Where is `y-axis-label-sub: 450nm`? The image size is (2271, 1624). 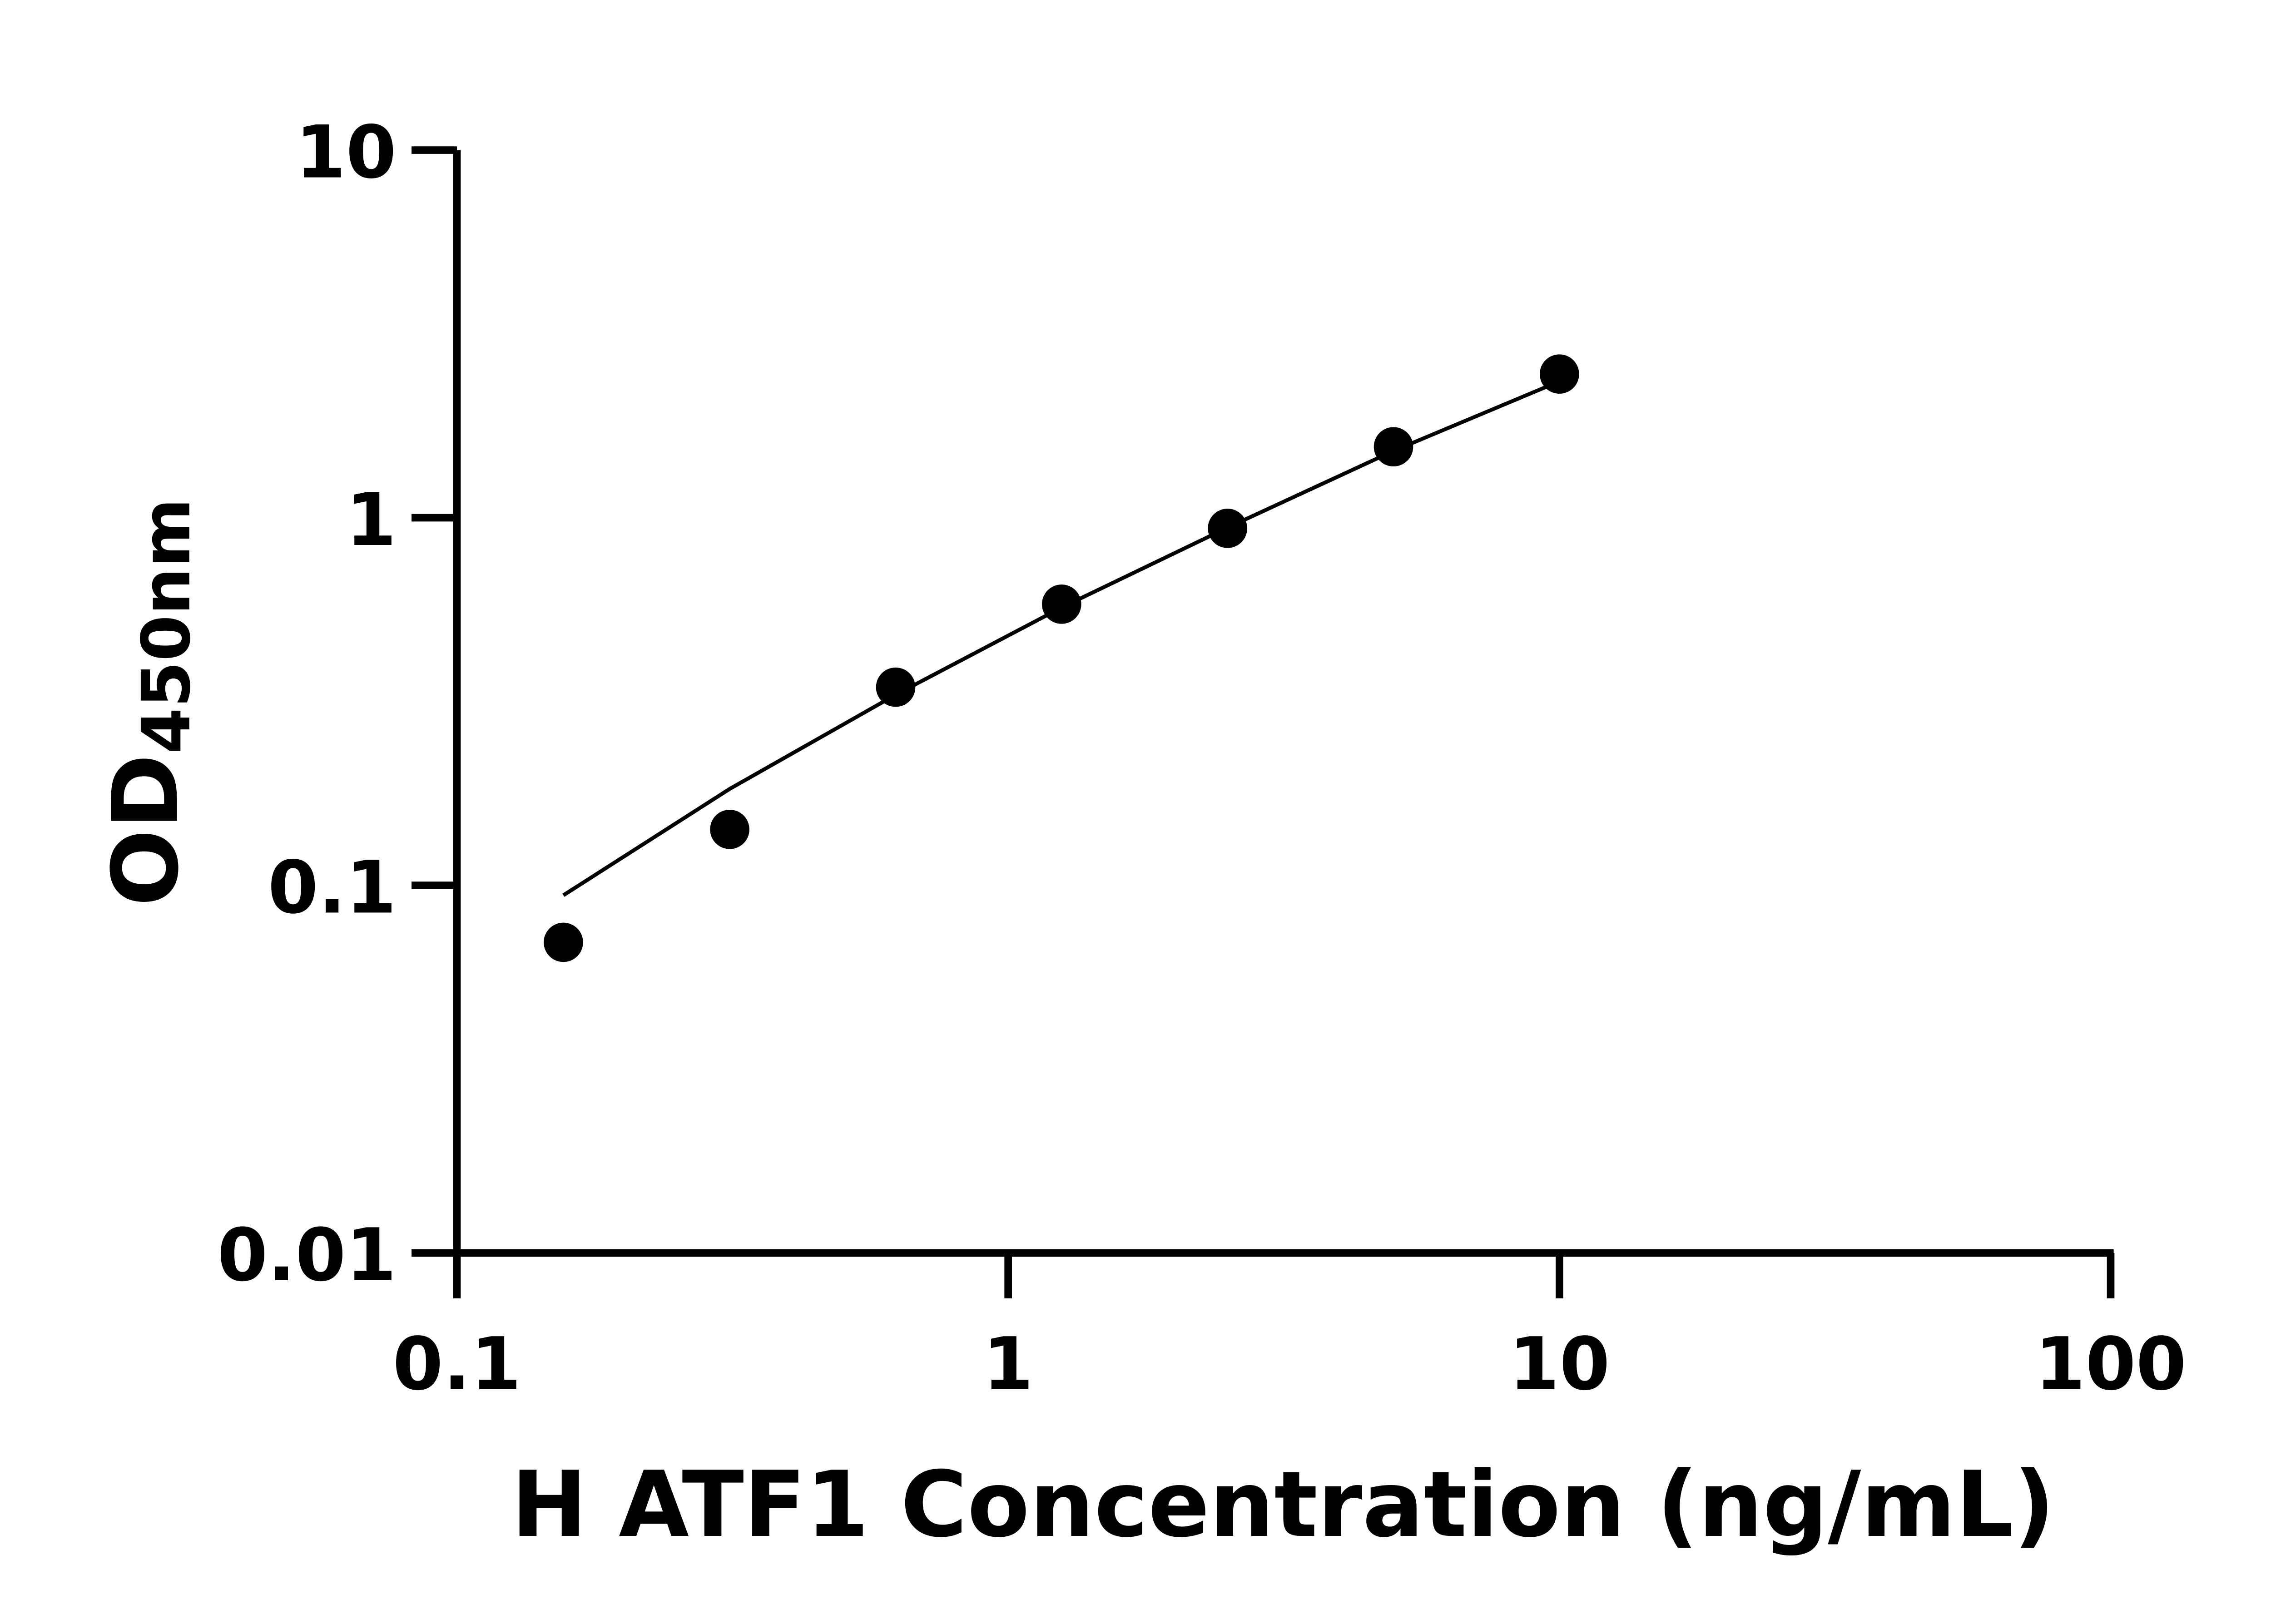
y-axis-label-sub: 450nm is located at coordinates (166, 626).